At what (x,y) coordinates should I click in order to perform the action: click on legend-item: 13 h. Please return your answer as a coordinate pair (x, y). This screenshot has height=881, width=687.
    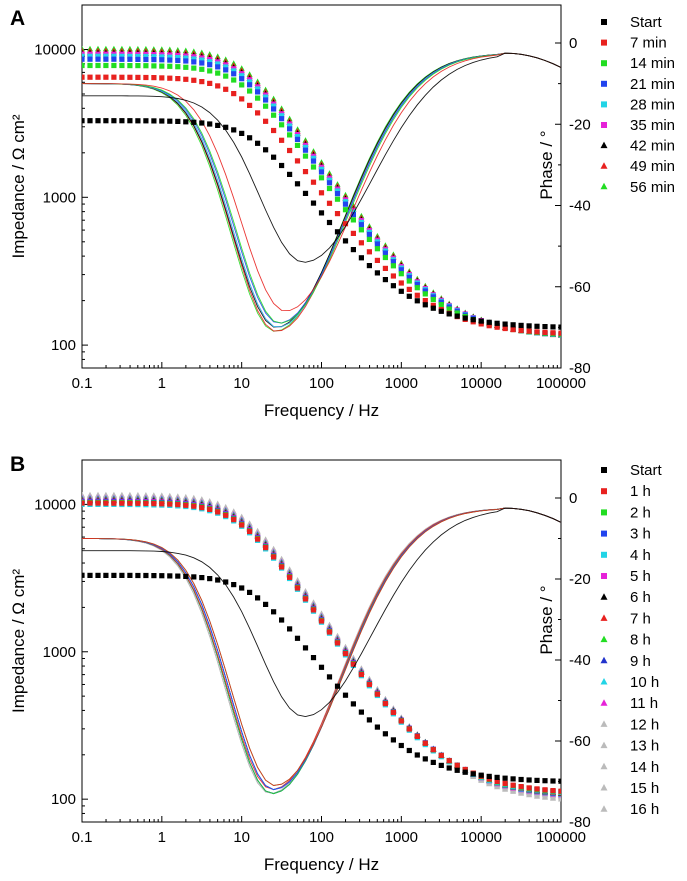
    Looking at the image, I should click on (629, 746).